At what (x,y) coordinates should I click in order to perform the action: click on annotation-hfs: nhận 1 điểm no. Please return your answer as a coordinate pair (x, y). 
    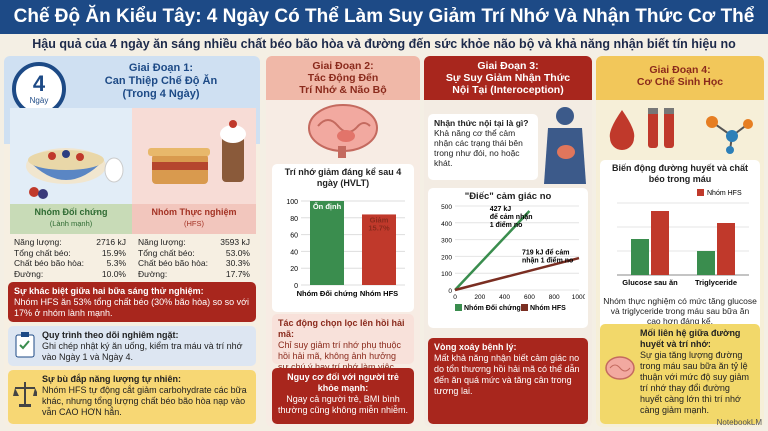
    Looking at the image, I should click on (547, 261).